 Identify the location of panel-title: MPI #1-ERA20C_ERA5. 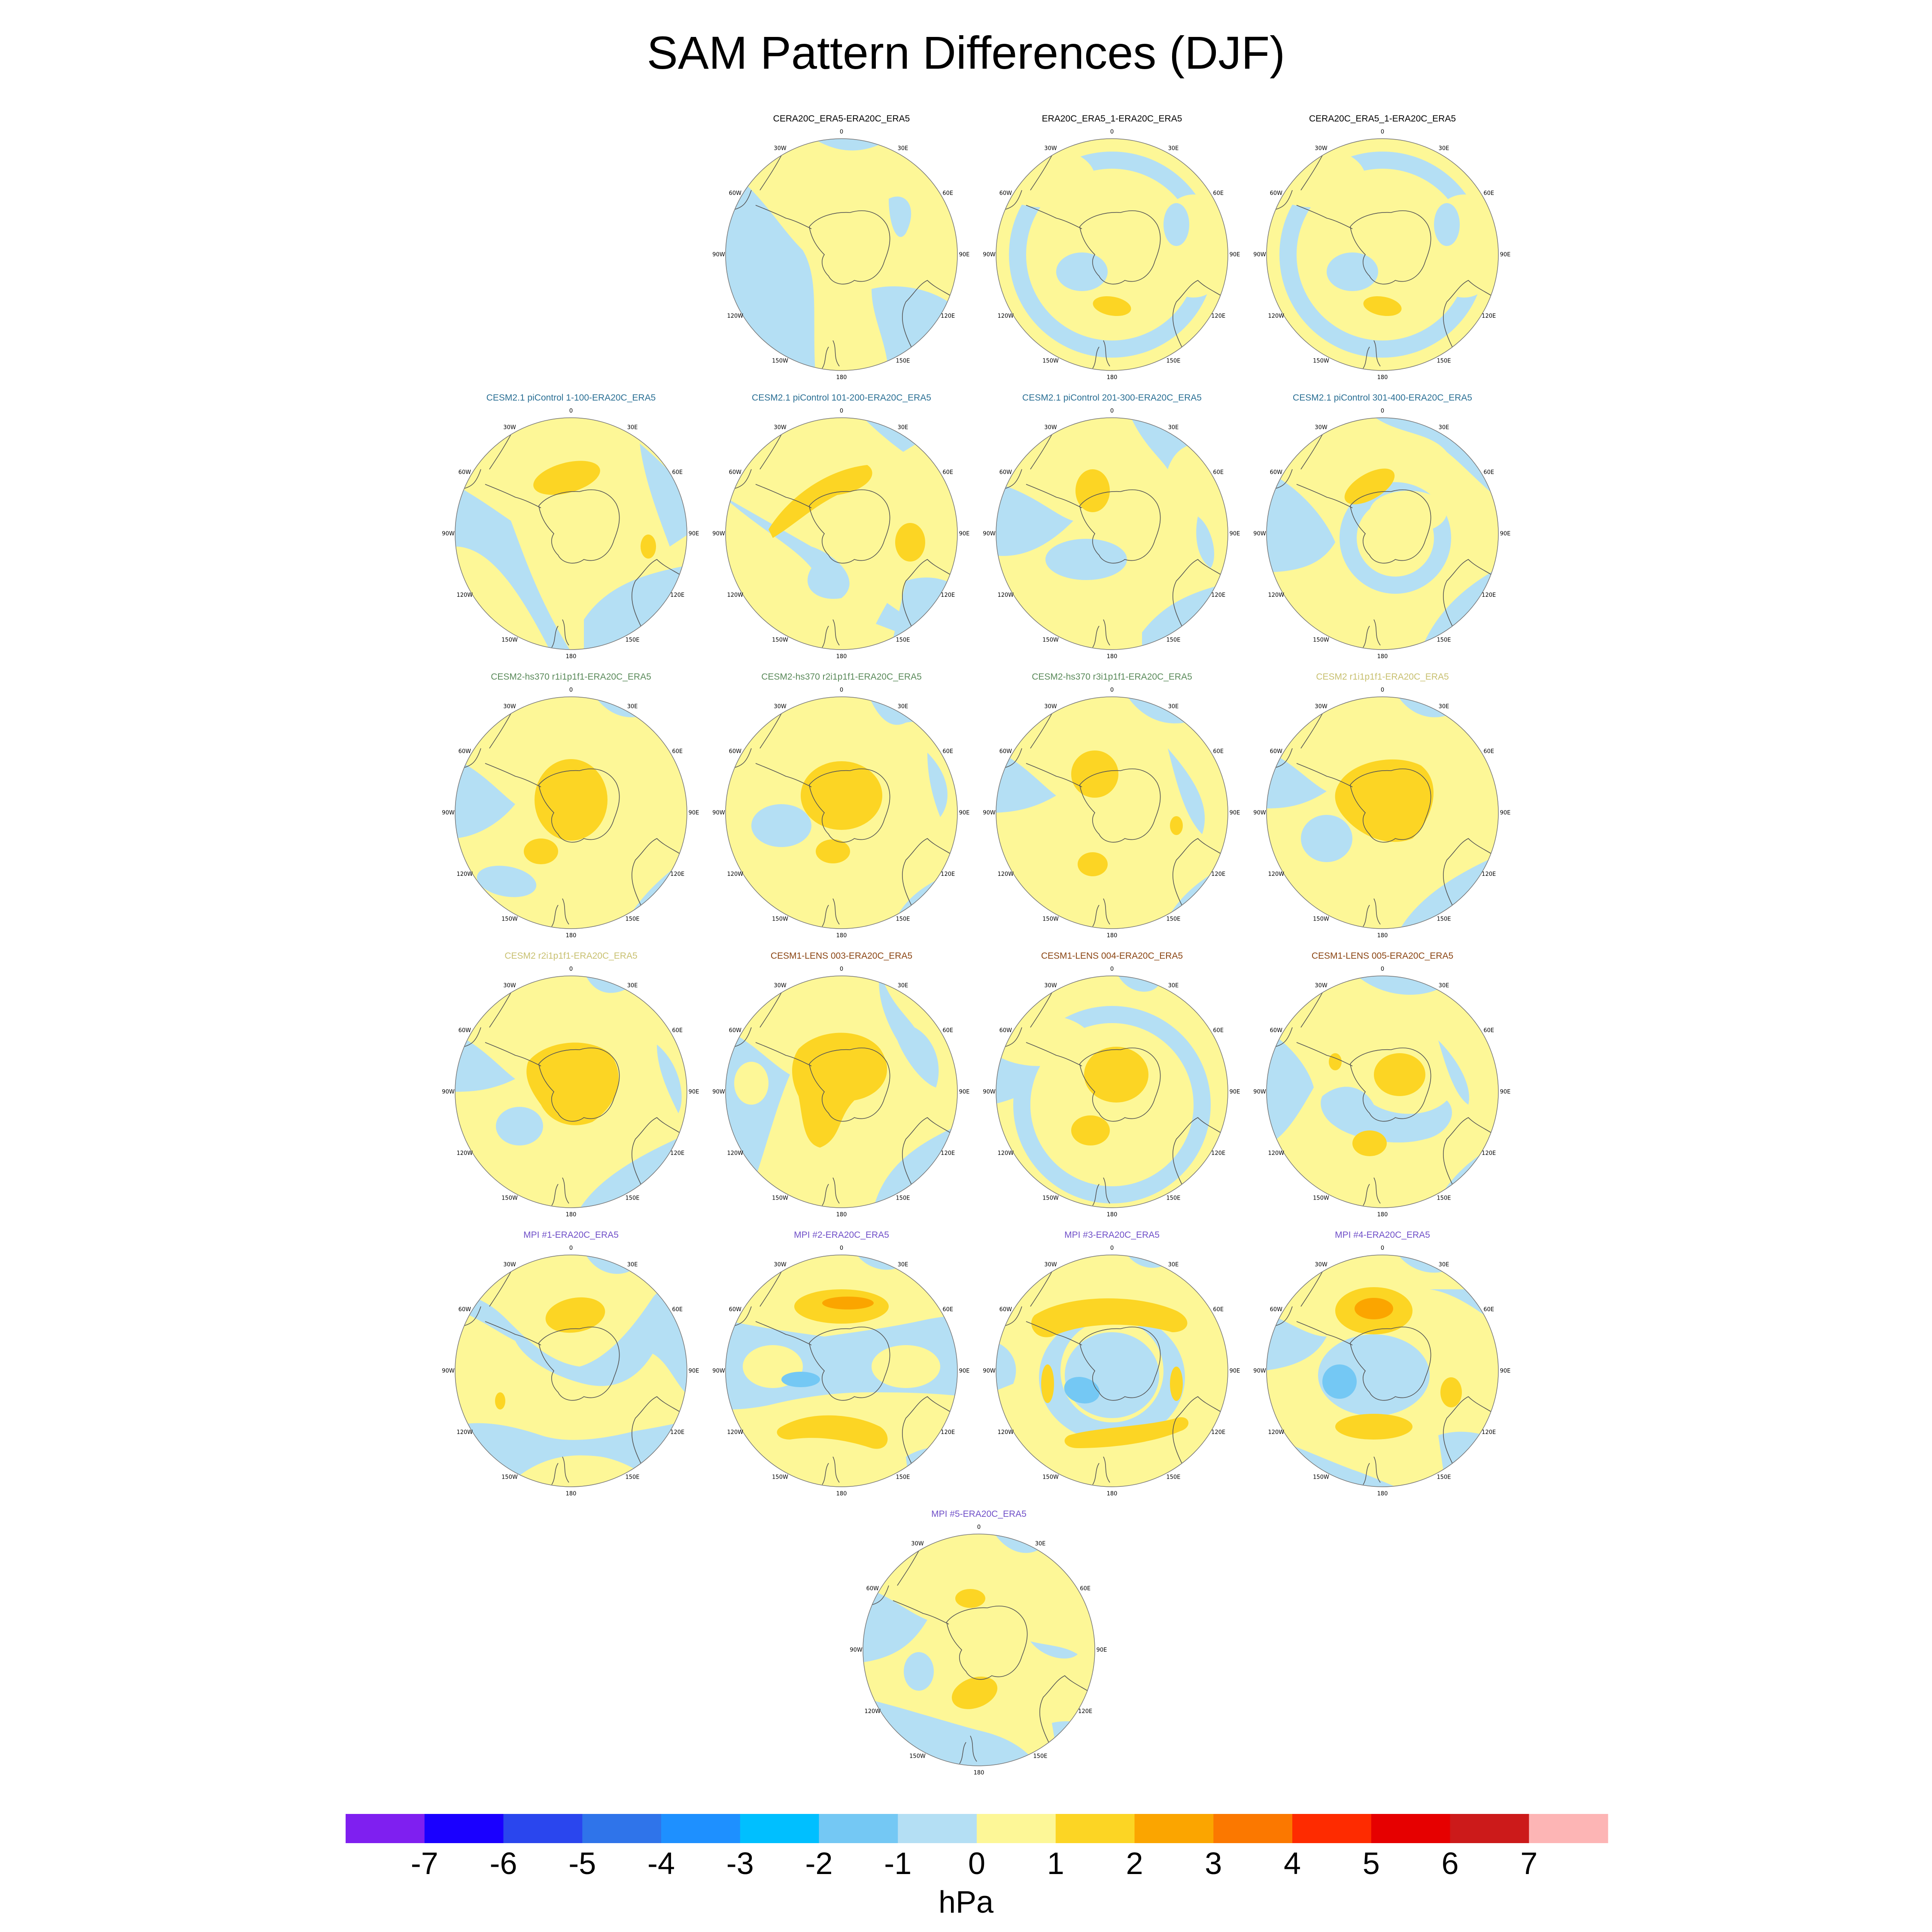
(571, 1235).